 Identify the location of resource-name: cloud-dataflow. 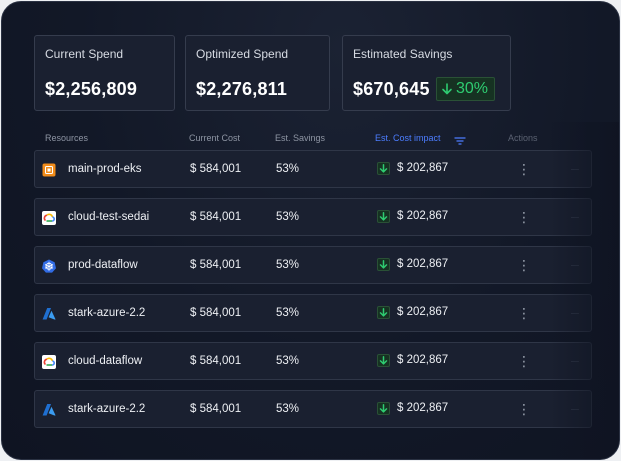
(105, 361).